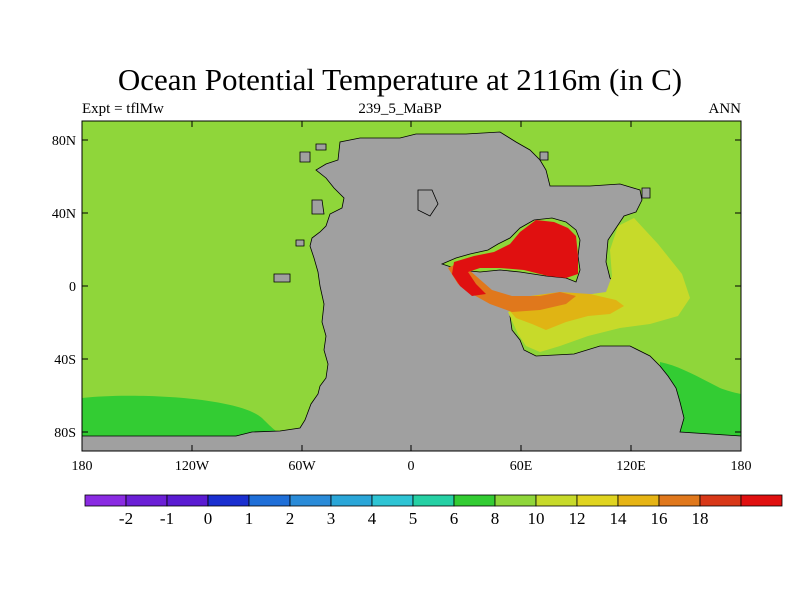 This screenshot has height=600, width=800. I want to click on x-tick-label: 60W, so click(302, 466).